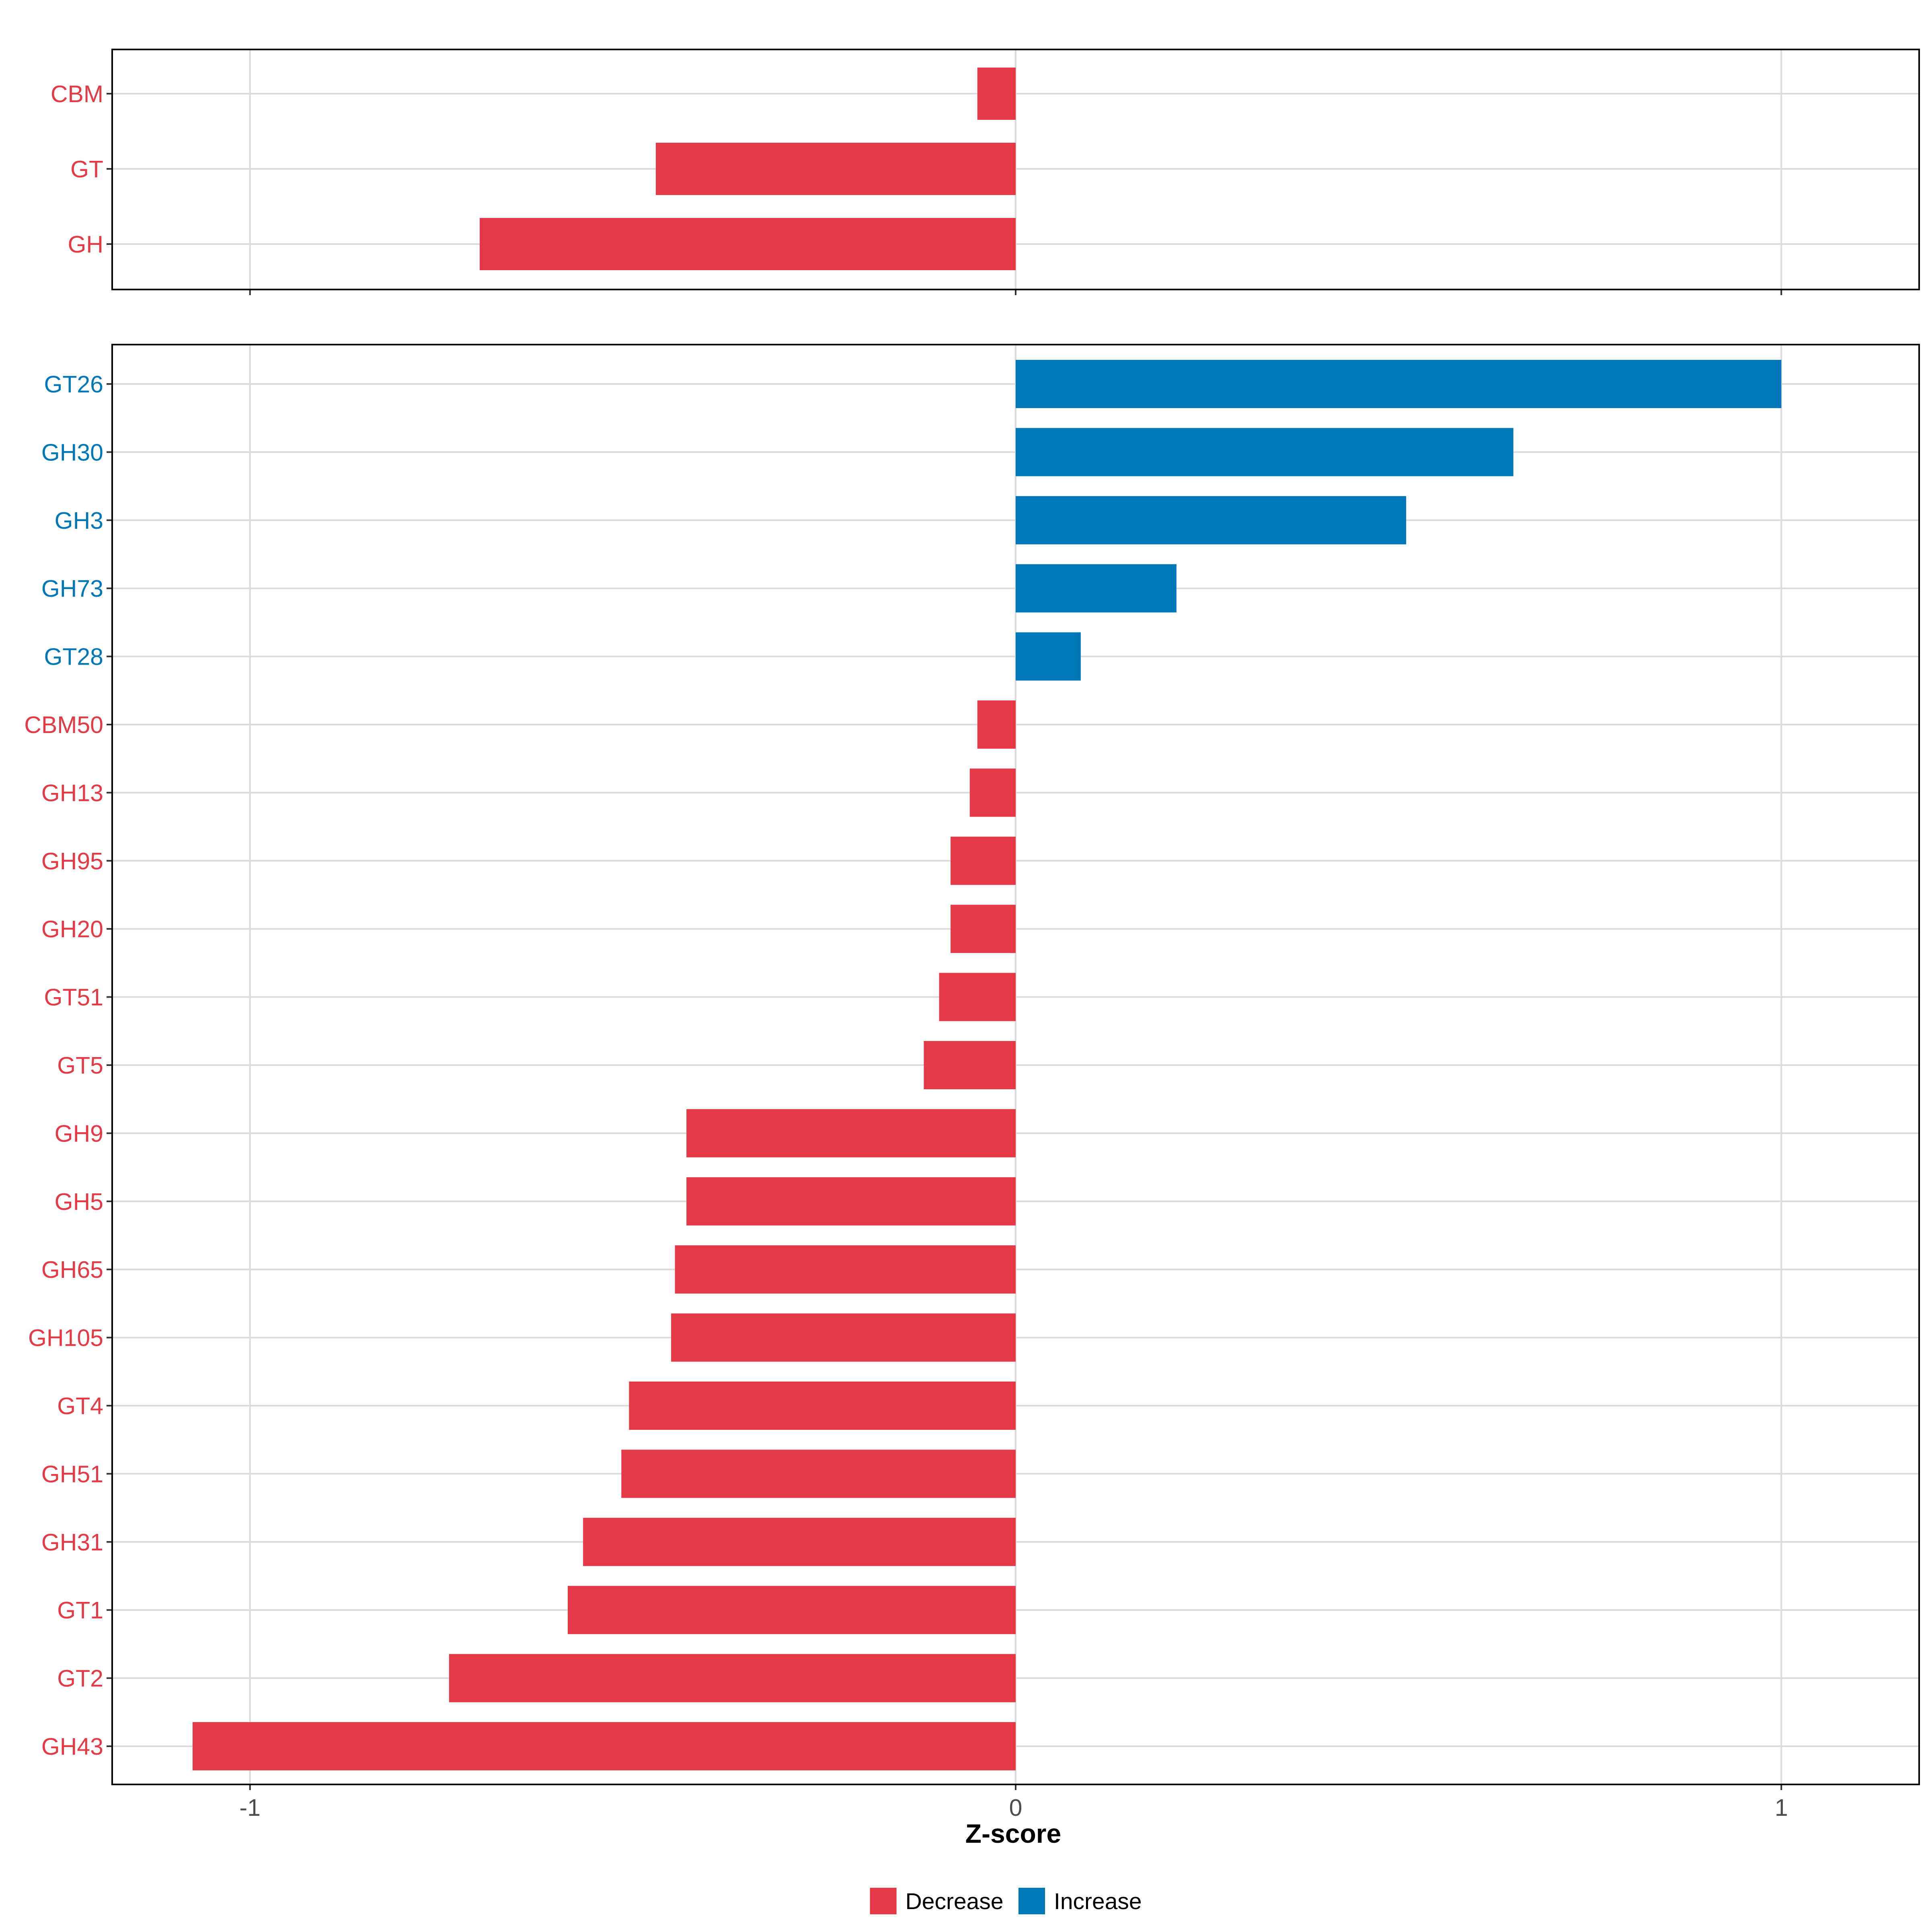 The width and height of the screenshot is (1930, 1932). I want to click on top-category-label-gt: GT, so click(86, 169).